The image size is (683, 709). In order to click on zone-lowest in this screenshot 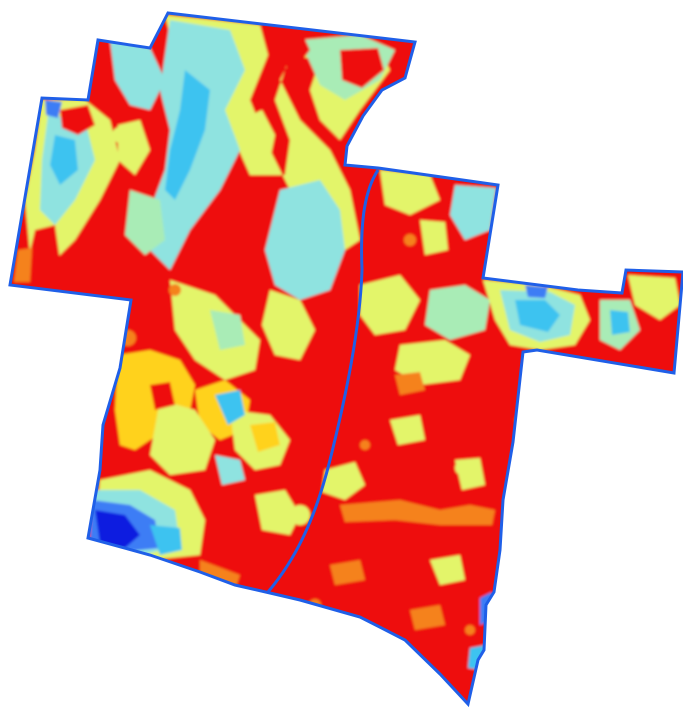, I will do `click(117, 529)`.